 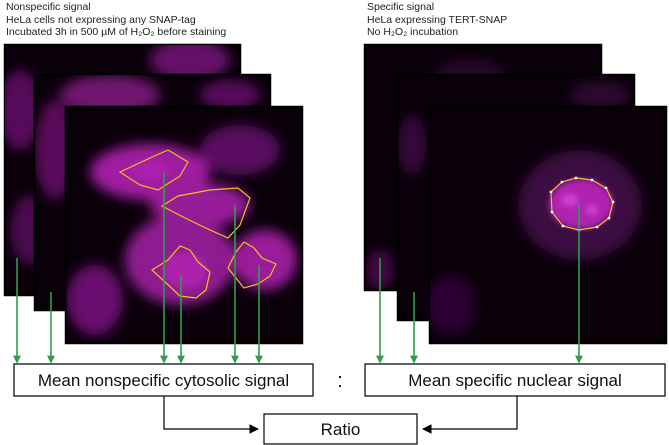 I want to click on specific-signal-box: Mean specific nuclear signal, so click(x=515, y=380).